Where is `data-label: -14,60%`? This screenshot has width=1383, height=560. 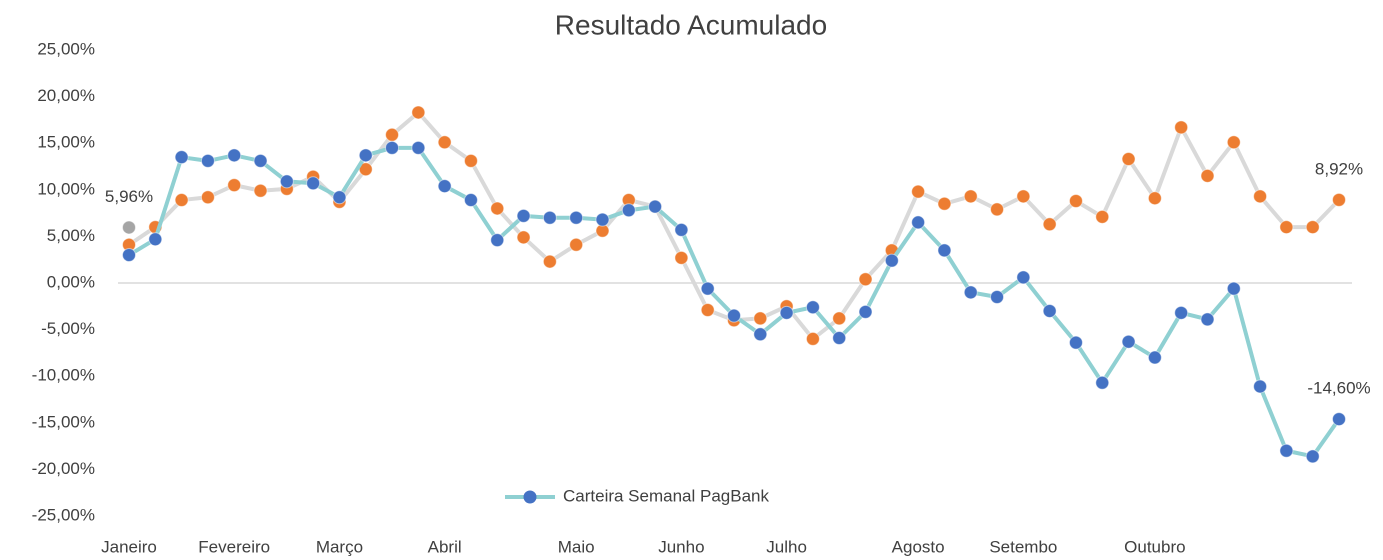
data-label: -14,60% is located at coordinates (1338, 388).